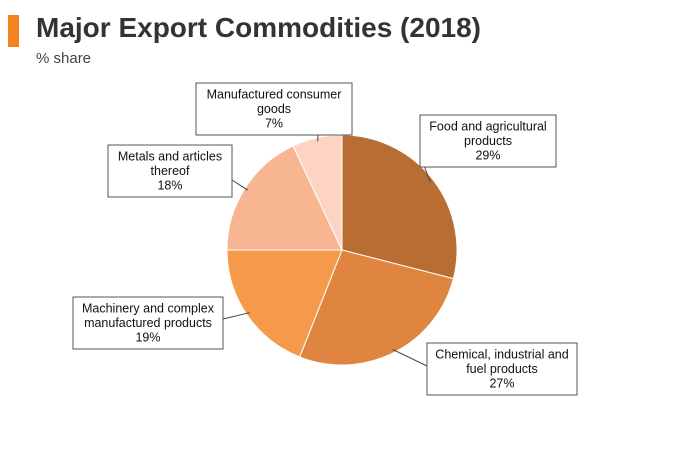 The height and width of the screenshot is (449, 700). Describe the element at coordinates (170, 156) in the screenshot. I see `slice-category-label: Metals and articles` at that location.